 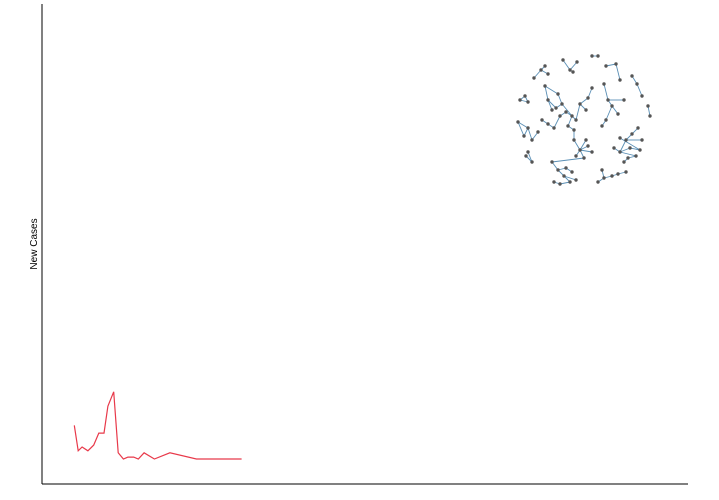 I want to click on series-line-cases, so click(x=157, y=425).